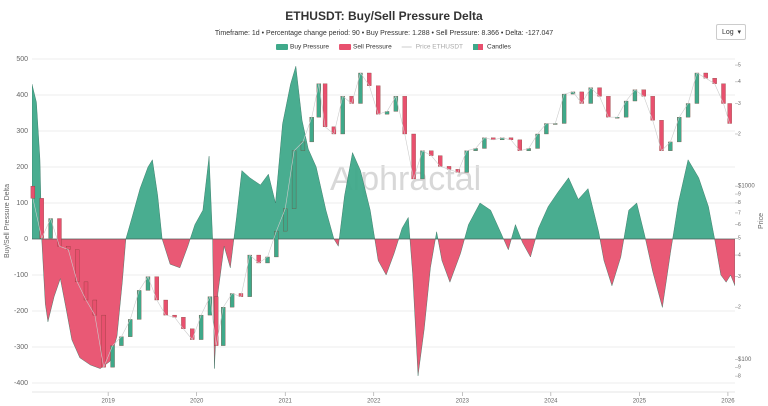 This screenshot has height=406, width=768. Describe the element at coordinates (108, 402) in the screenshot. I see `x-tick-label: 2019` at that location.